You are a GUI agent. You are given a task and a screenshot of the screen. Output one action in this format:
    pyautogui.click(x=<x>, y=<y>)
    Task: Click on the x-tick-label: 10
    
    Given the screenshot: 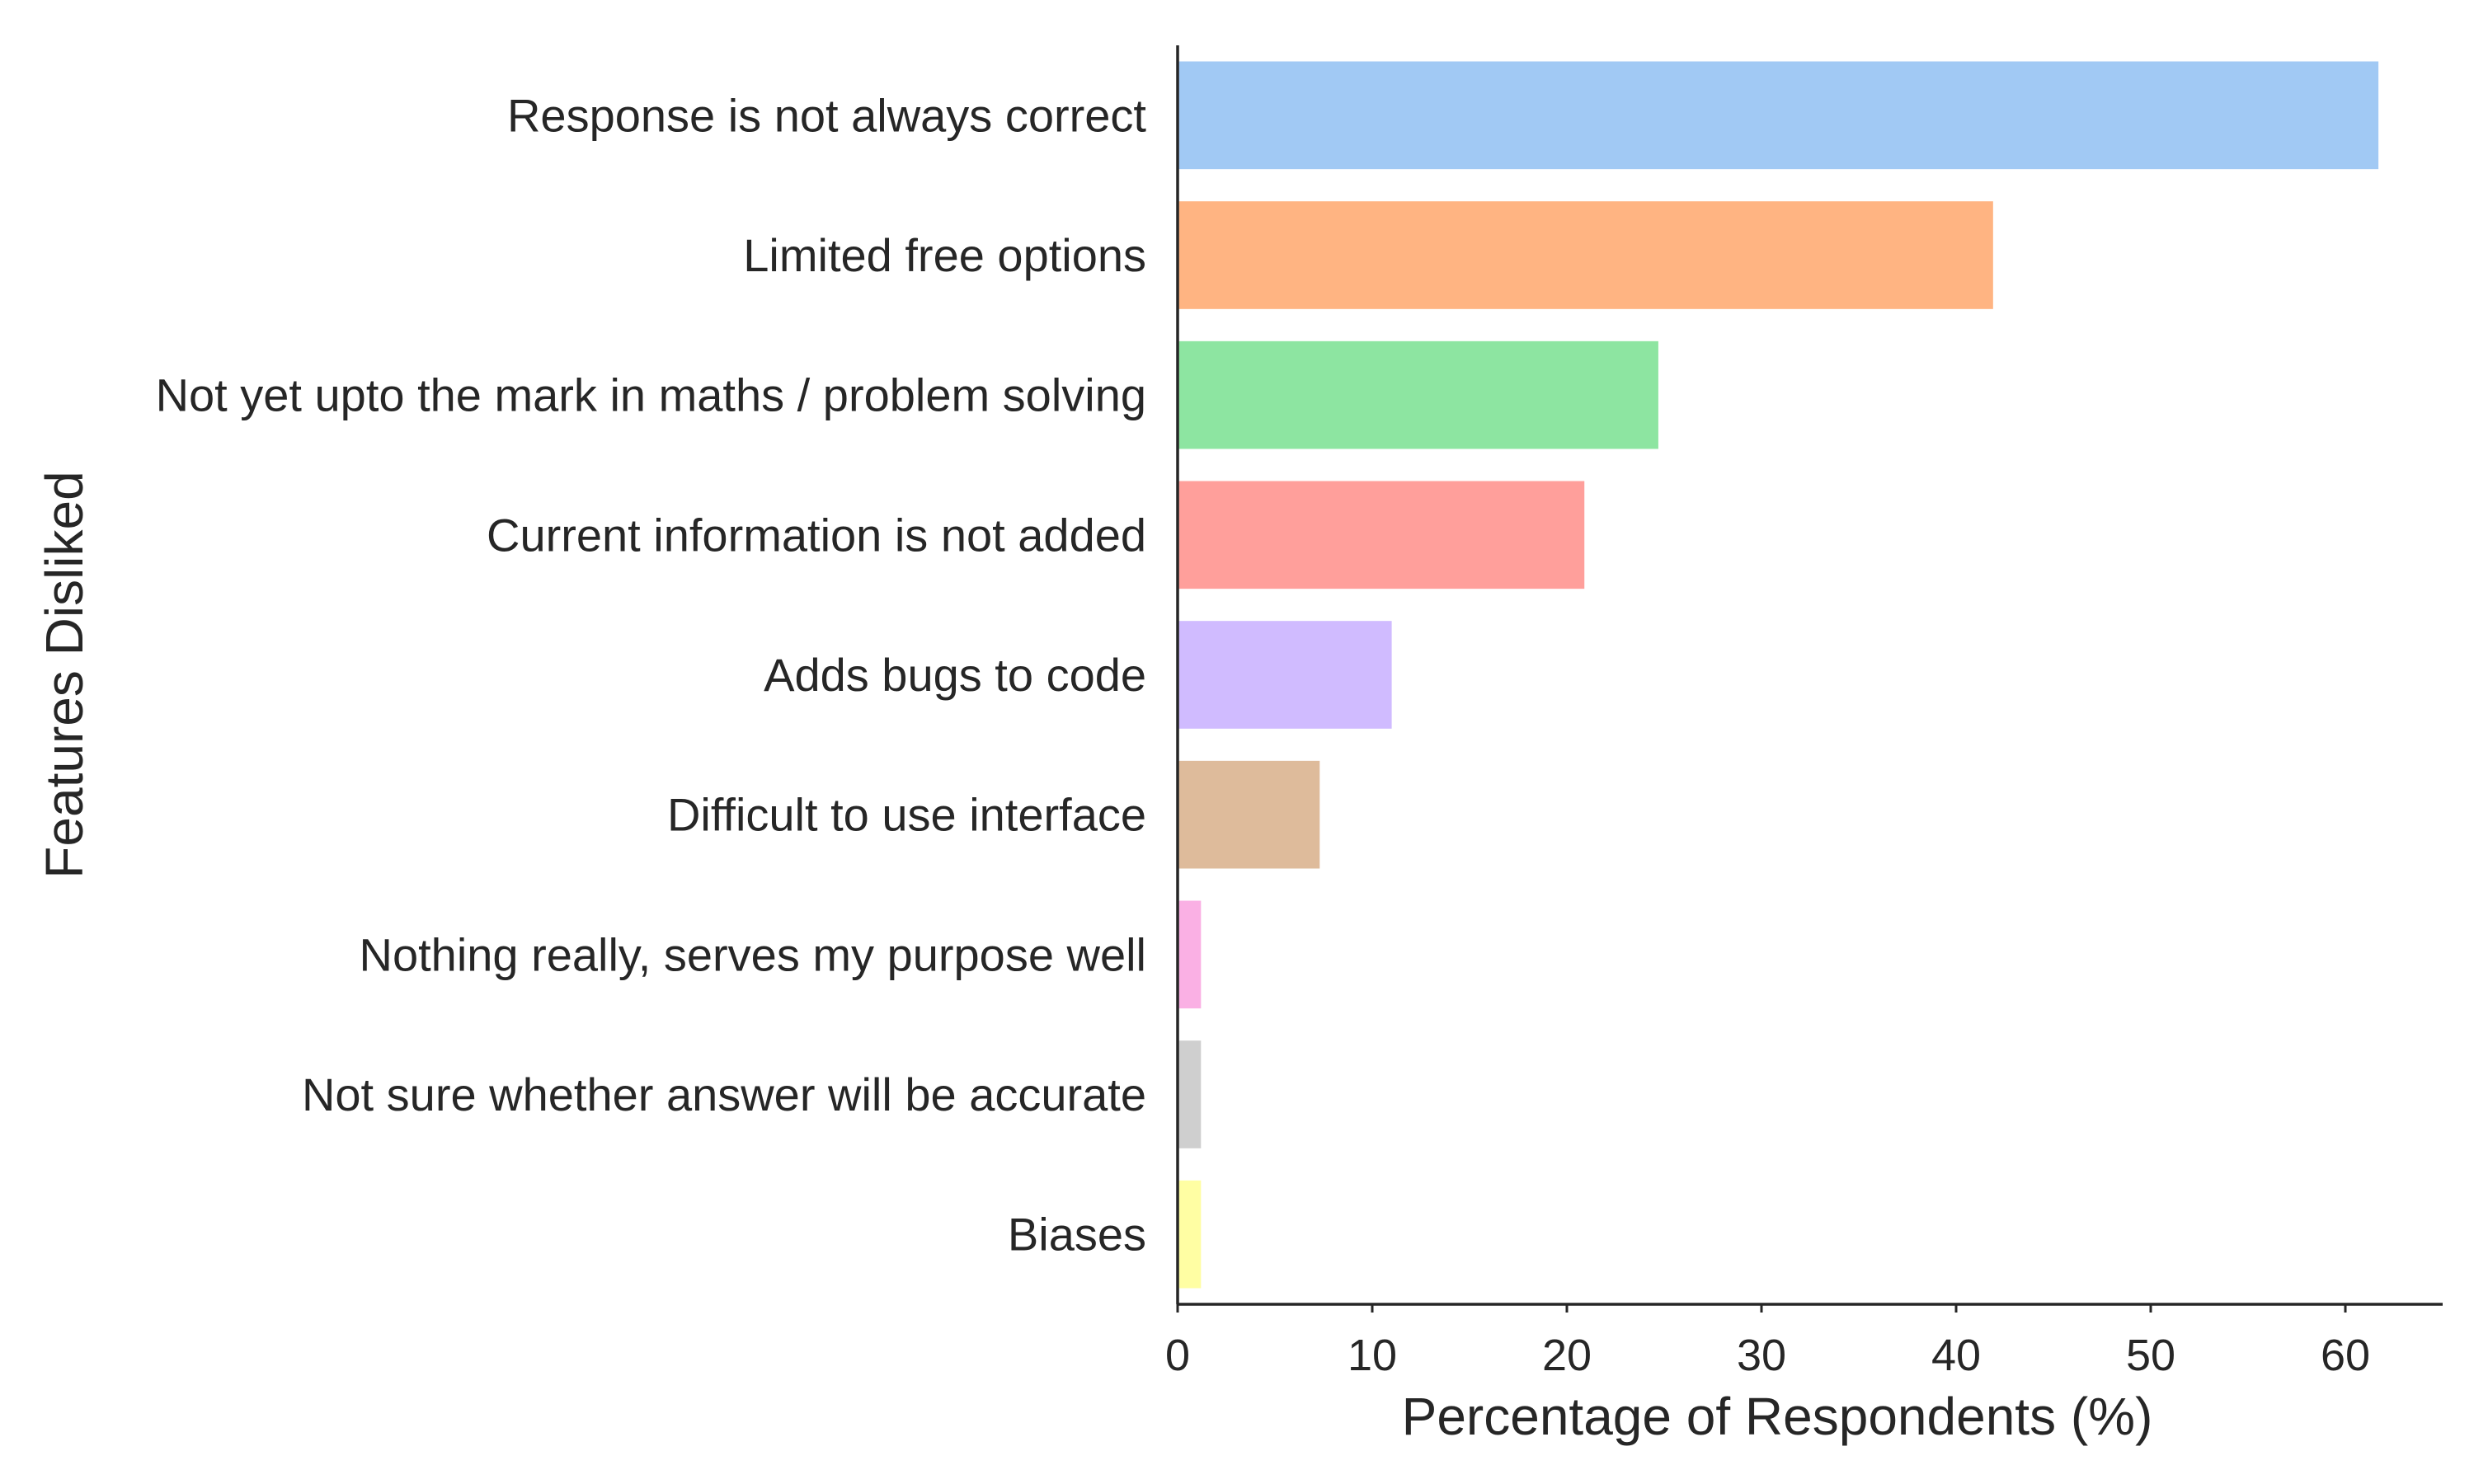 What is the action you would take?
    pyautogui.click(x=1372, y=1355)
    